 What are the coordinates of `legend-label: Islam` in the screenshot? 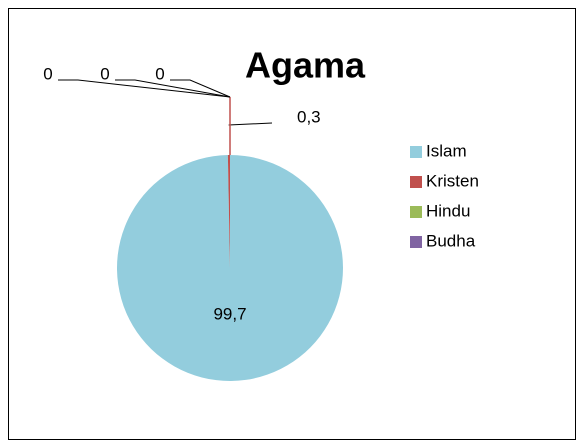 It's located at (446, 150).